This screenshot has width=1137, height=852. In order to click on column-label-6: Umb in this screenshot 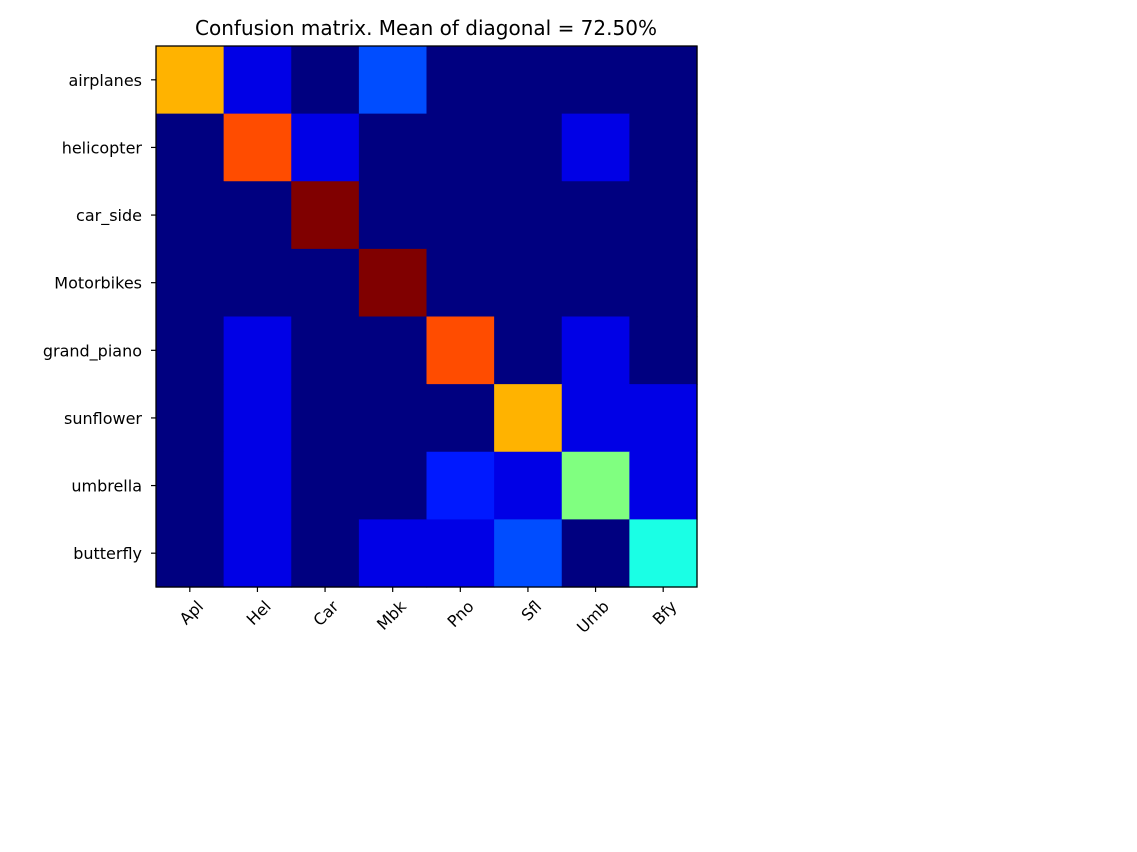, I will do `click(593, 617)`.